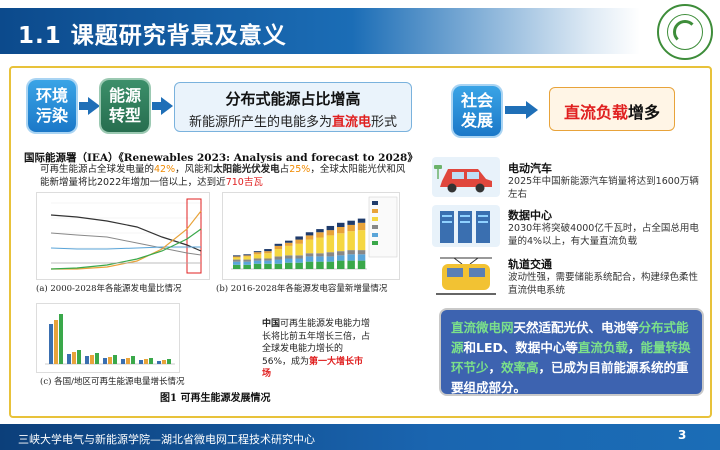 Image resolution: width=720 pixels, height=450 pixels. What do you see at coordinates (244, 182) in the screenshot?
I see `para-v3: 710吉瓦` at bounding box center [244, 182].